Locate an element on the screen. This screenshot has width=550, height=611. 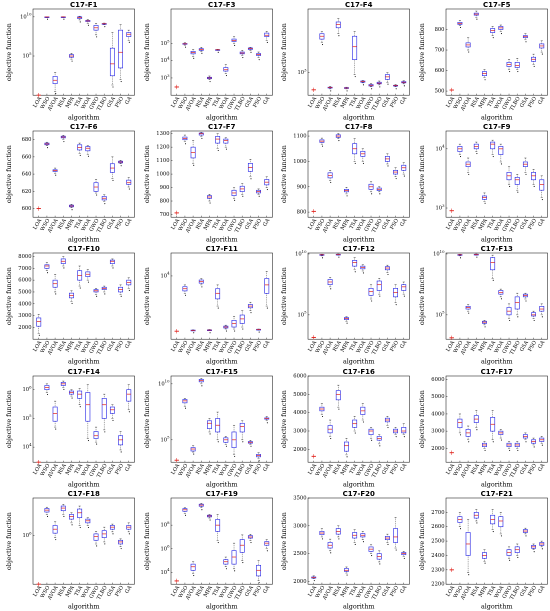
y-tick-label: 3500 is located at coordinates (299, 498).